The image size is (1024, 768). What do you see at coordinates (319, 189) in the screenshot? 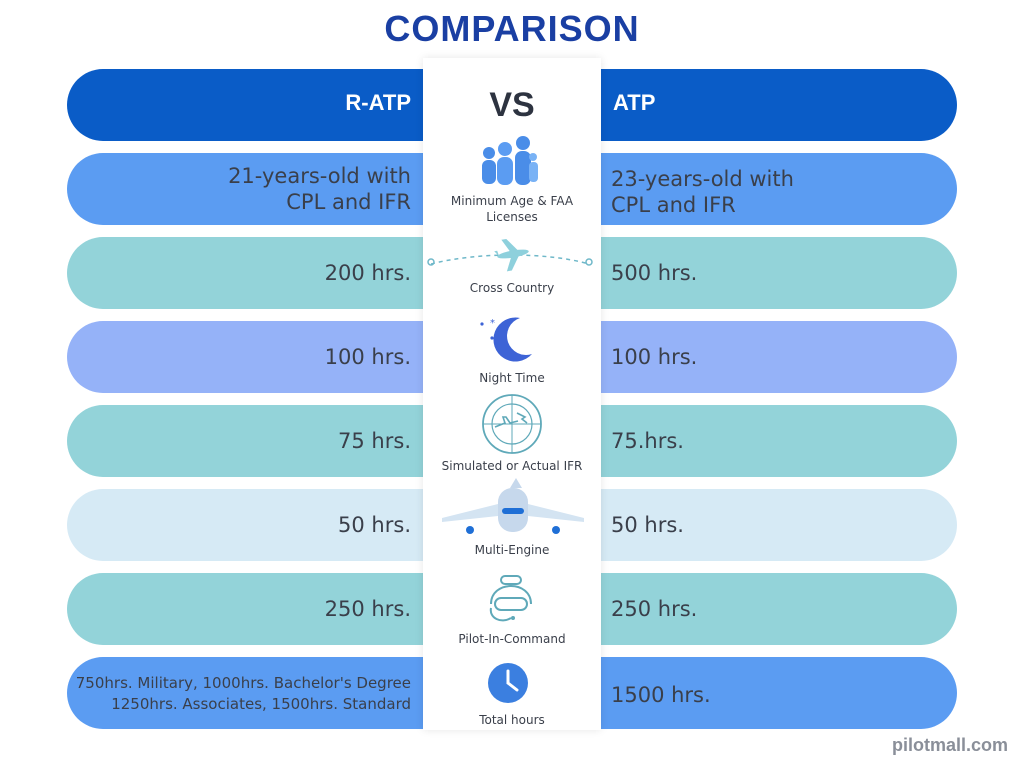
I see `row-age-left: 21-years-old with CPL and IFR` at bounding box center [319, 189].